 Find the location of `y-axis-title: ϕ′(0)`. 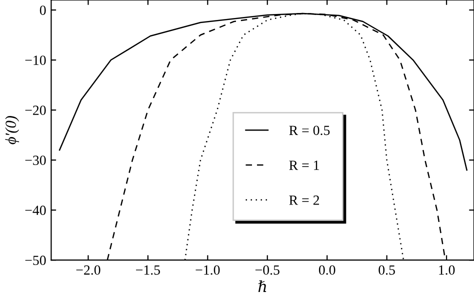

y-axis-title: ϕ′(0) is located at coordinates (12, 130).